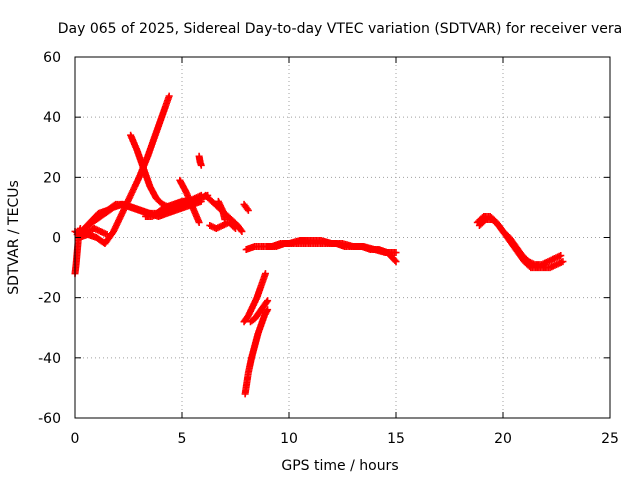 This screenshot has height=480, width=640. Describe the element at coordinates (200, 160) in the screenshot. I see `series-s9` at that location.